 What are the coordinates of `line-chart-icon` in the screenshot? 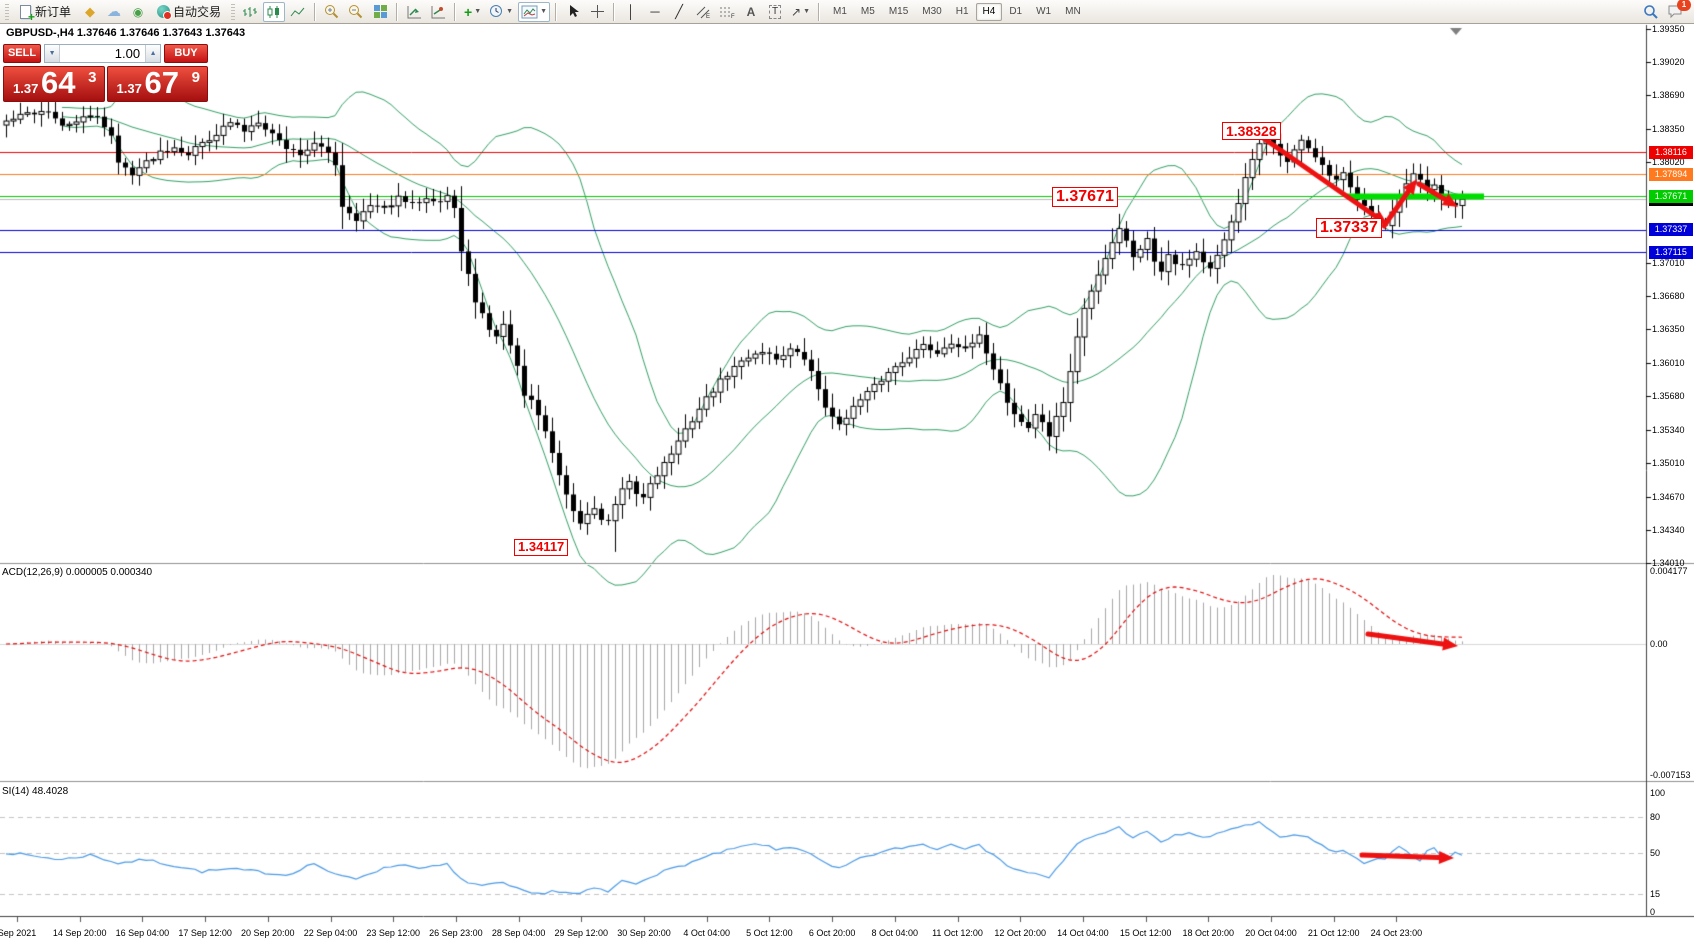 It's located at (297, 11).